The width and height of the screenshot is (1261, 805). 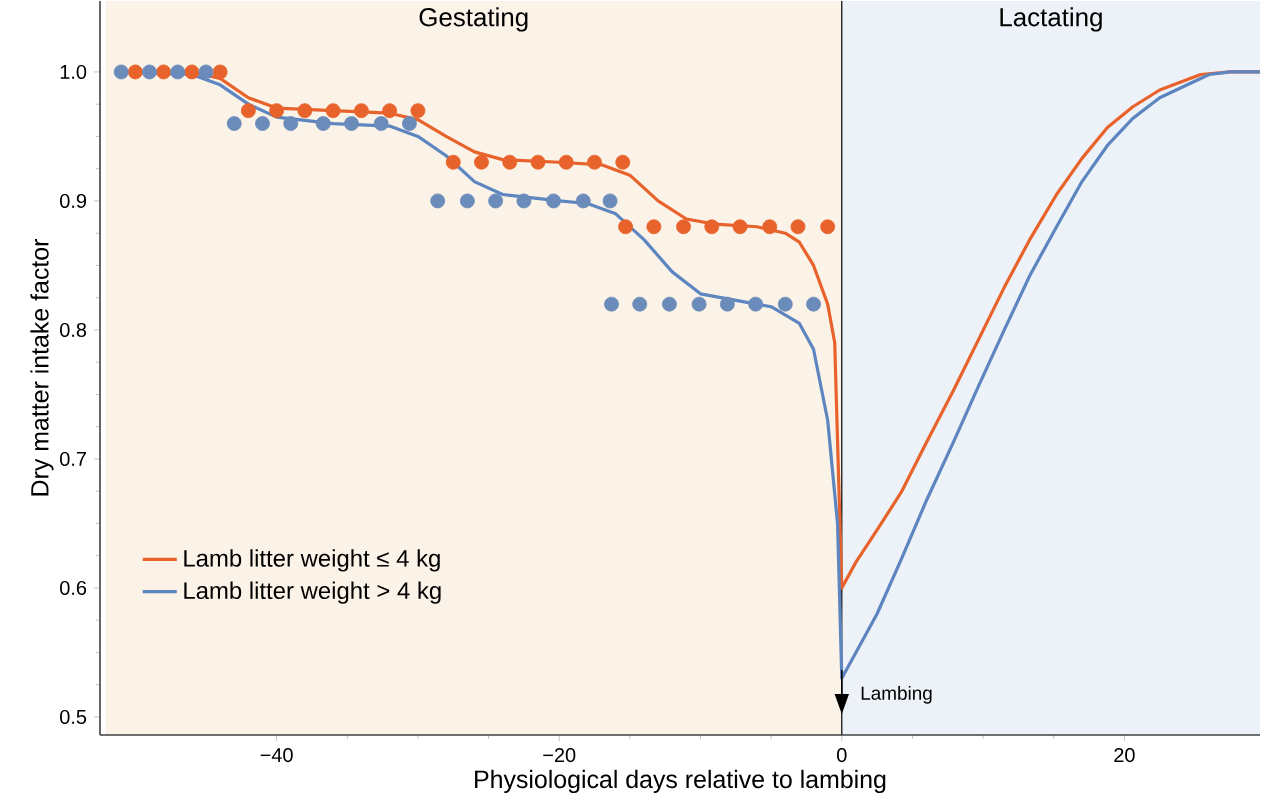 What do you see at coordinates (842, 755) in the screenshot?
I see `x-tick-label: 0` at bounding box center [842, 755].